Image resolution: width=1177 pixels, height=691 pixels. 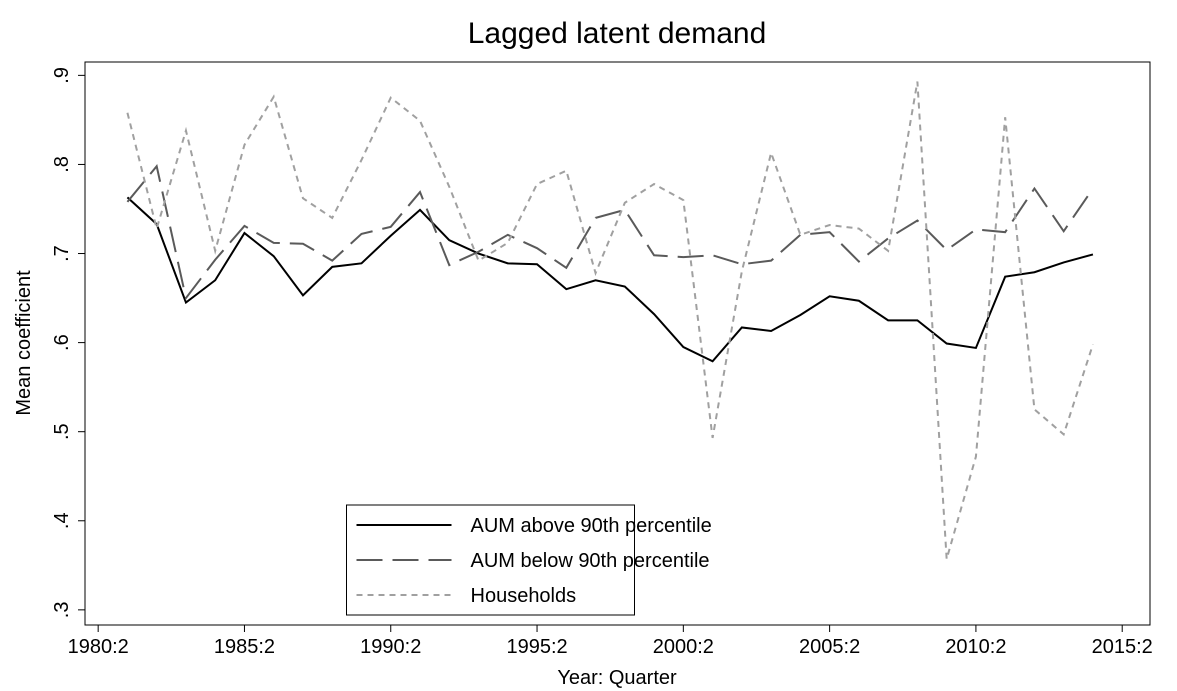 What do you see at coordinates (1122, 647) in the screenshot?
I see `x-tick-label: 2015:2` at bounding box center [1122, 647].